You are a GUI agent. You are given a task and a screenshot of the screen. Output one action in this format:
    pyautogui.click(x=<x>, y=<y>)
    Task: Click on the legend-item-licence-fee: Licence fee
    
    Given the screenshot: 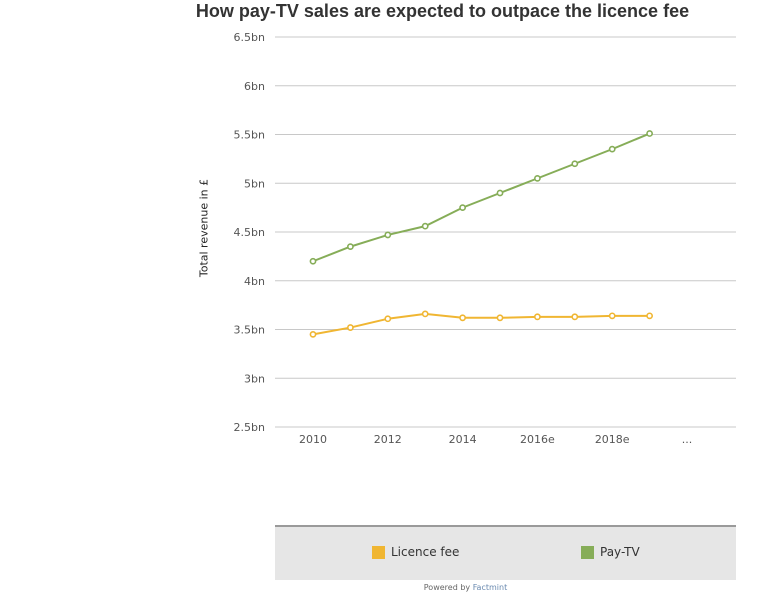 What is the action you would take?
    pyautogui.click(x=415, y=552)
    